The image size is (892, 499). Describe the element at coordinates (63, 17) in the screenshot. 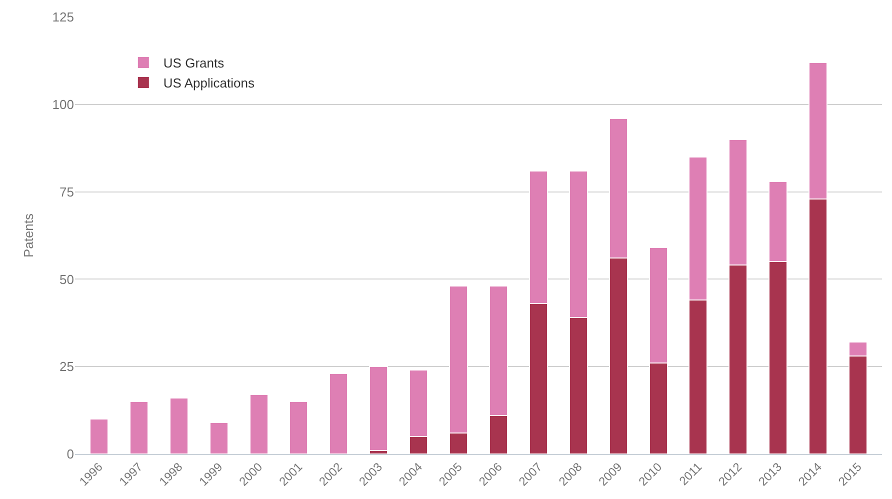

I see `y-tick-label: 125` at that location.